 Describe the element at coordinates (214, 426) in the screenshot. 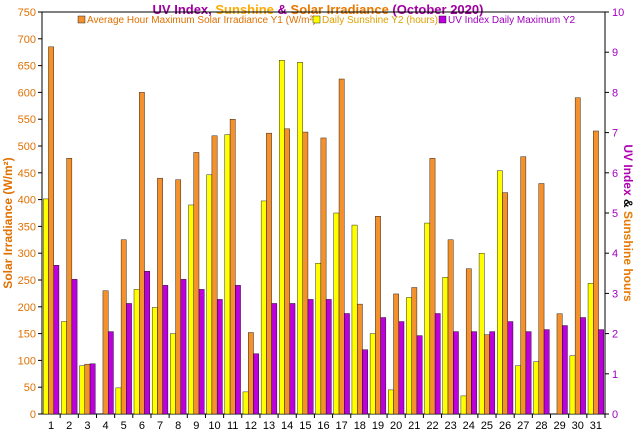

I see `x-tick-label: 10` at that location.